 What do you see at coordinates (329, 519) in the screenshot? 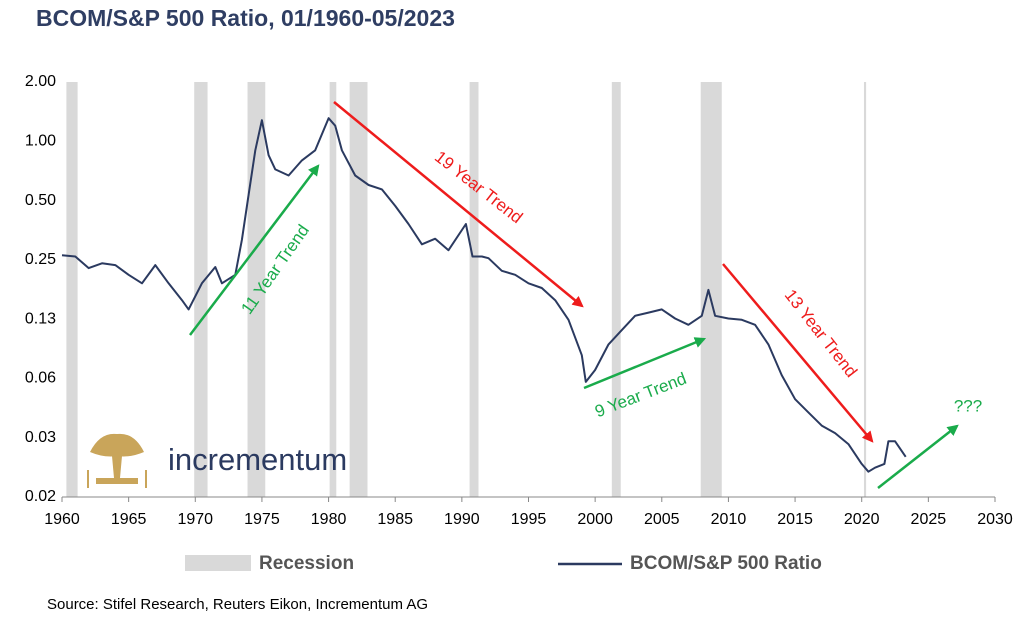
I see `x-tick-label: 1980` at bounding box center [329, 519].